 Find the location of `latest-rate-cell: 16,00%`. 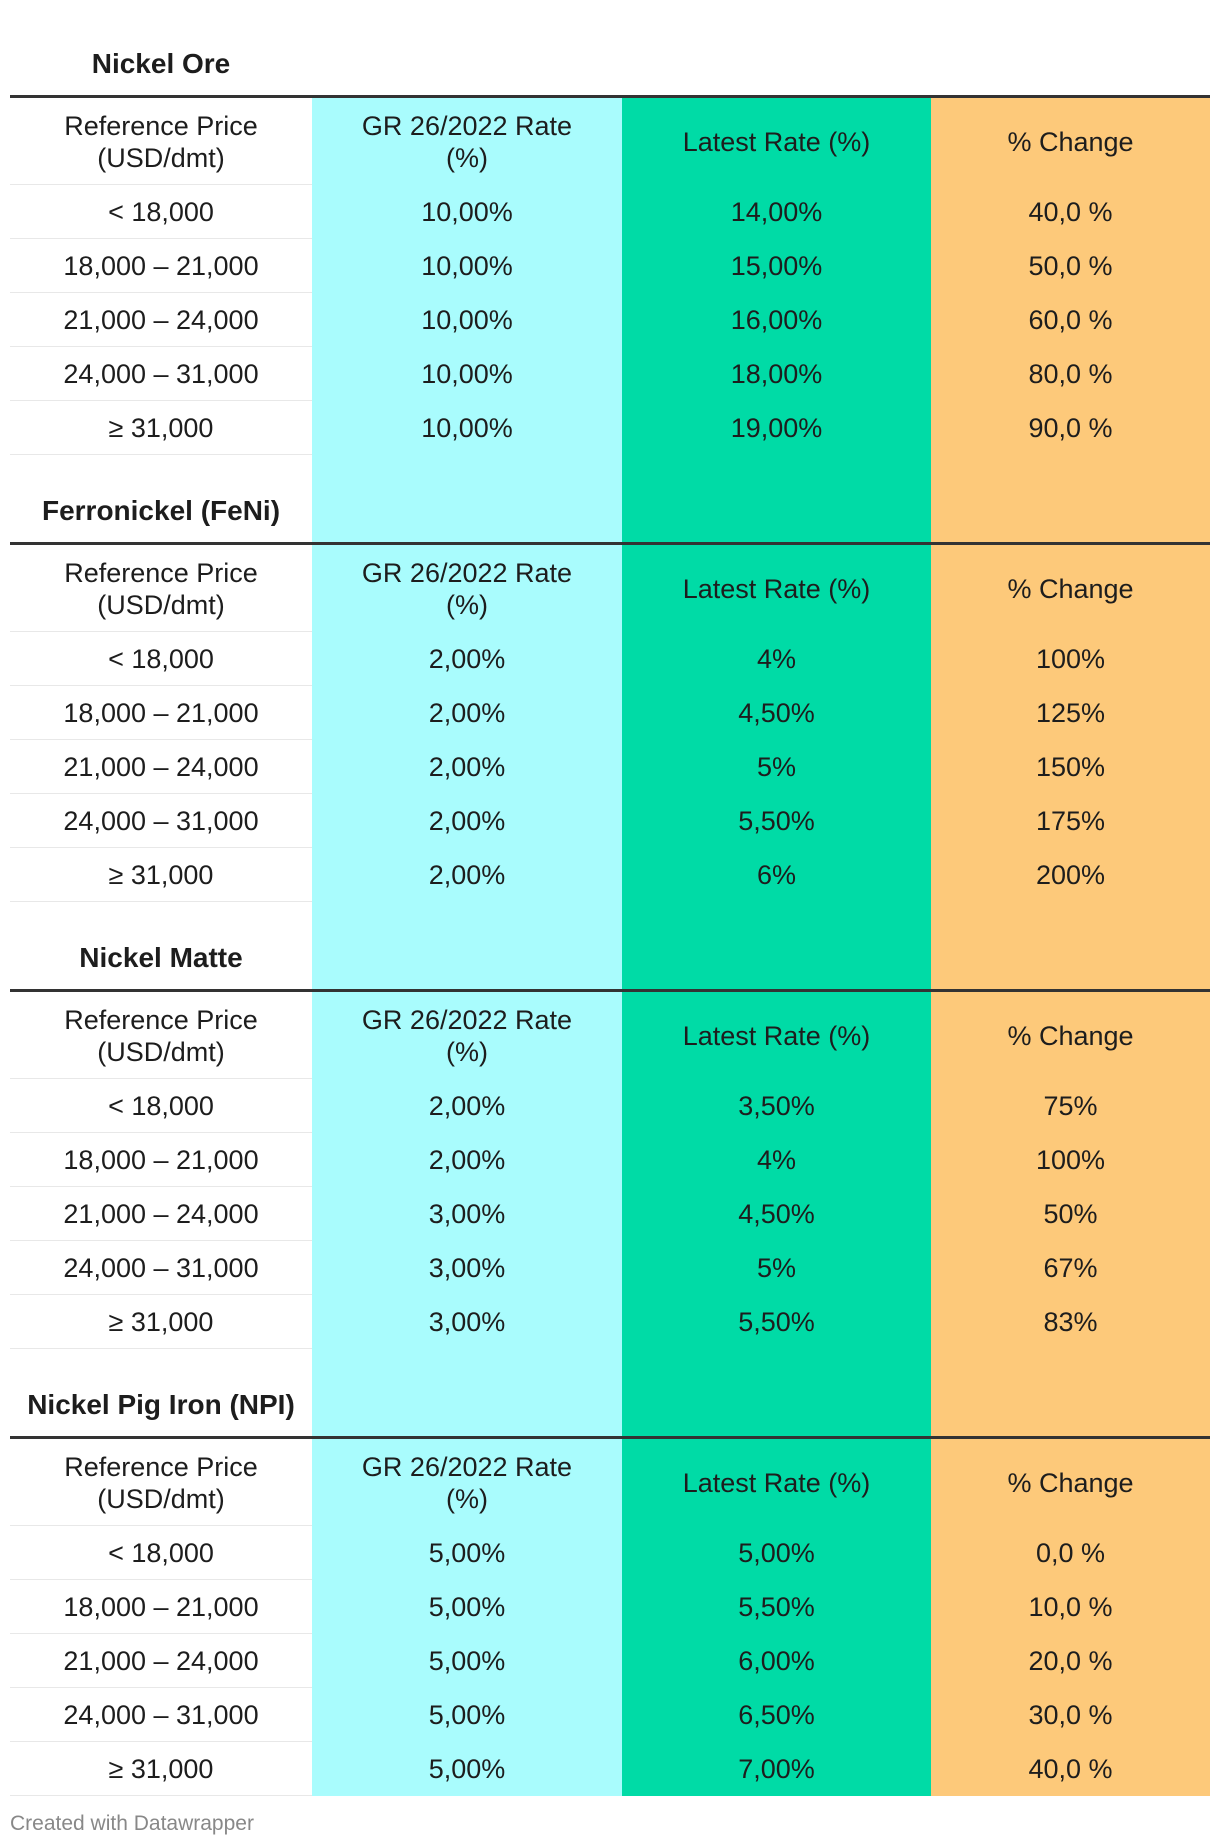

latest-rate-cell: 16,00% is located at coordinates (776, 320).